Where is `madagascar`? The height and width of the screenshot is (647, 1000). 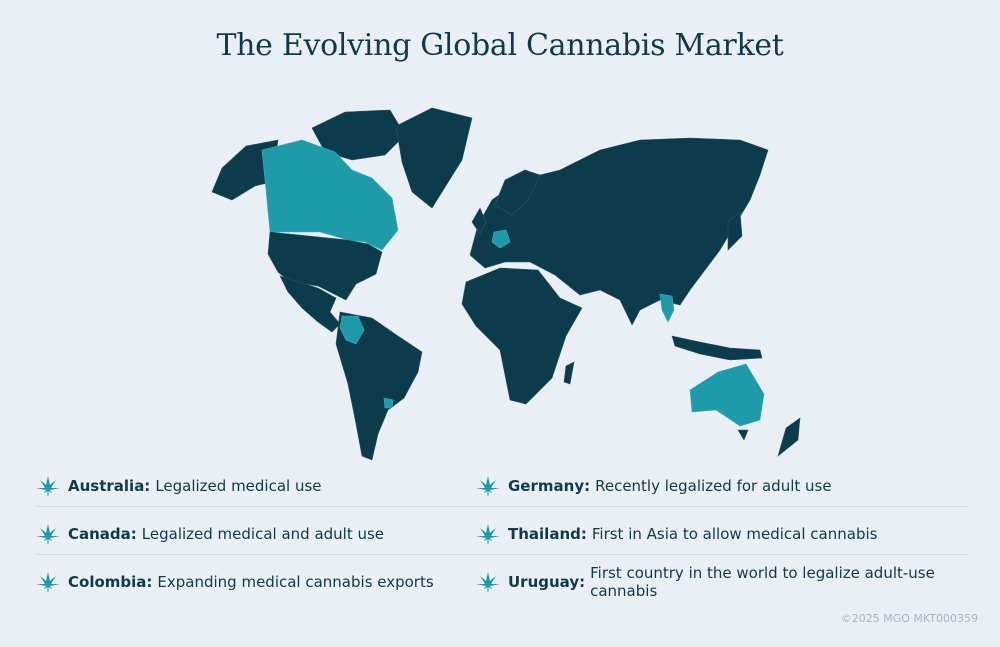 madagascar is located at coordinates (569, 373).